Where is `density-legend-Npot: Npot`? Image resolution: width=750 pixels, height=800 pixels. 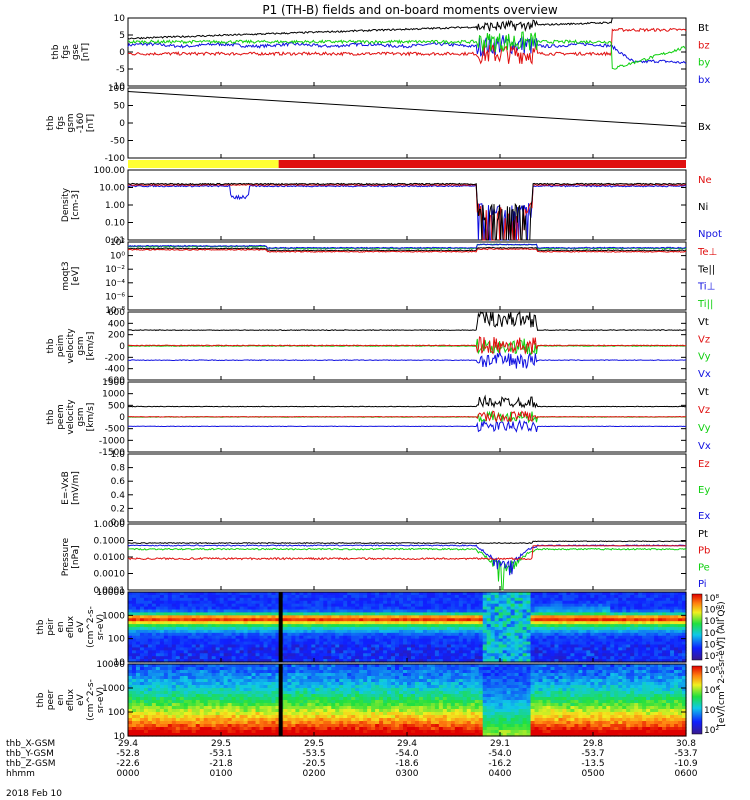 density-legend-Npot: Npot is located at coordinates (710, 234).